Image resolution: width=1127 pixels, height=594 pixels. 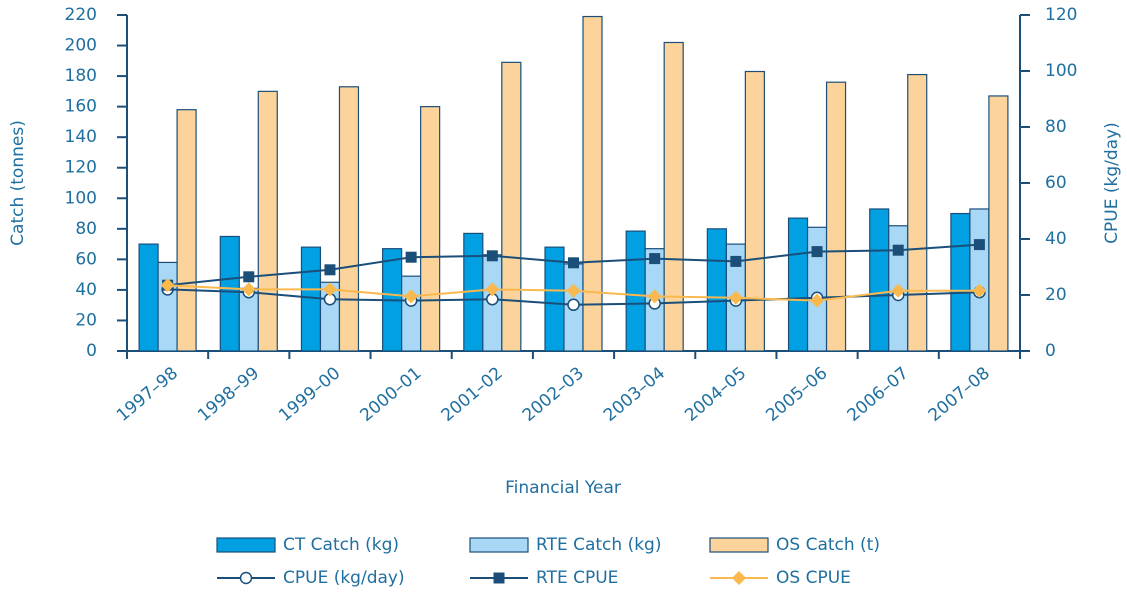 I want to click on x-axis-title: Financial Year, so click(x=563, y=488).